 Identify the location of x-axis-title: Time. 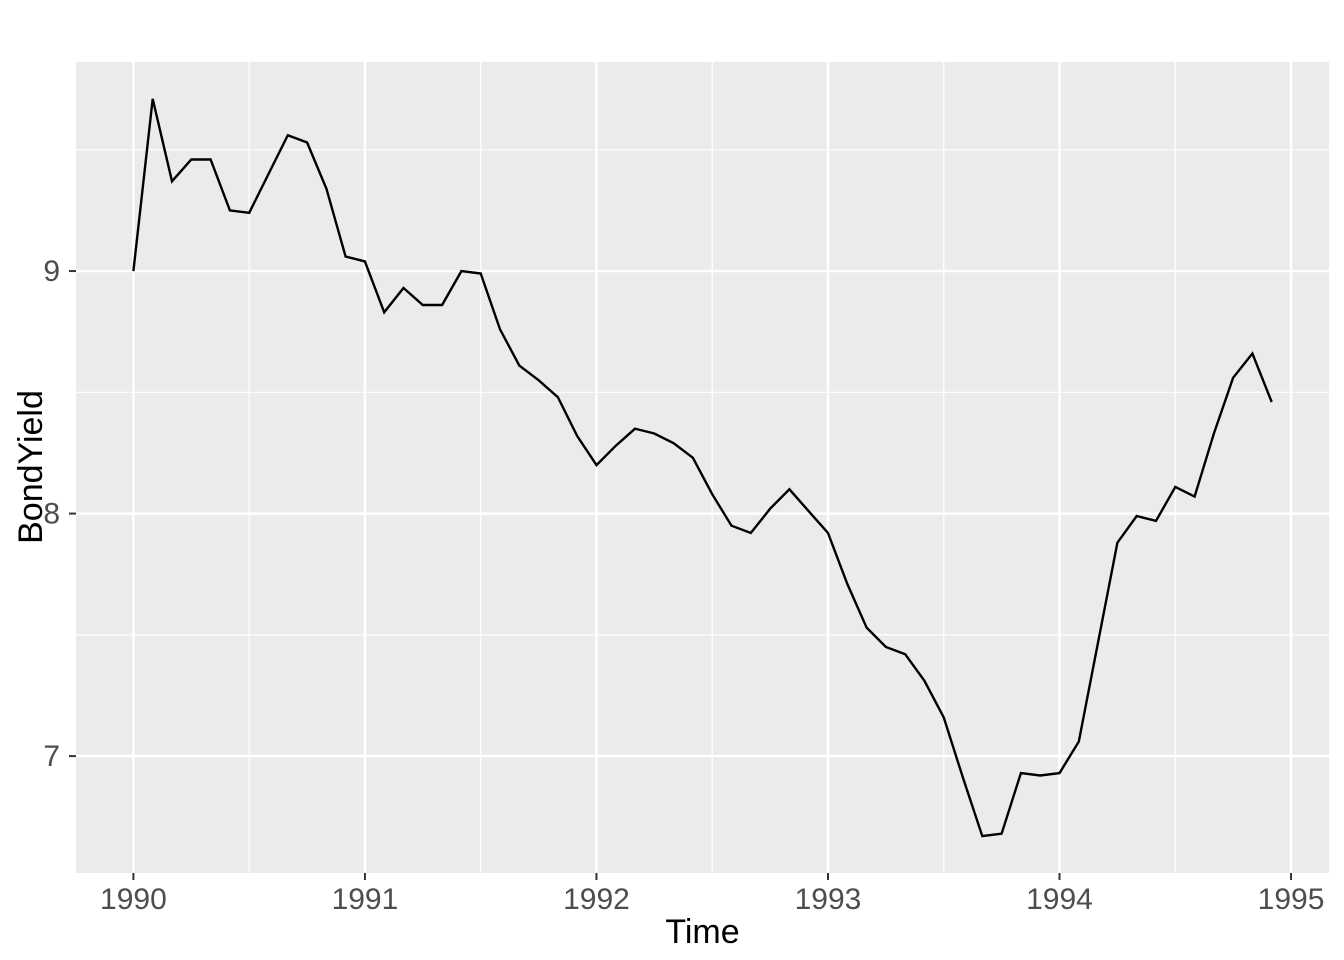
(702, 932).